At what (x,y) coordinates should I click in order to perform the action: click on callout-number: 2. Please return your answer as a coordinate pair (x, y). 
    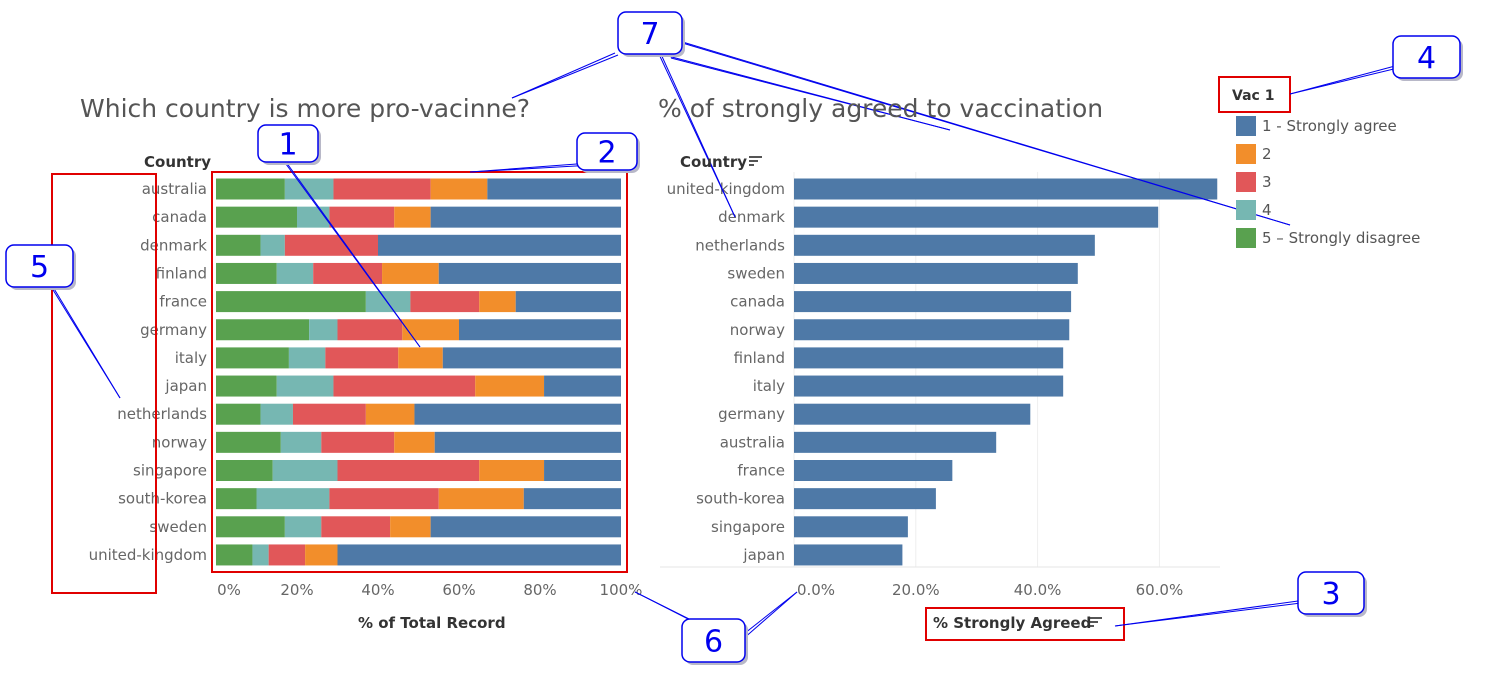
    Looking at the image, I should click on (606, 153).